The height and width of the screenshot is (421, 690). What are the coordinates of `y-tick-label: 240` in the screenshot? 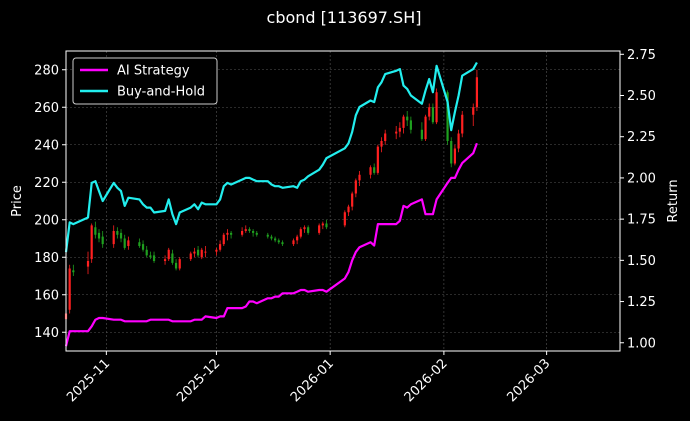 It's located at (46, 145).